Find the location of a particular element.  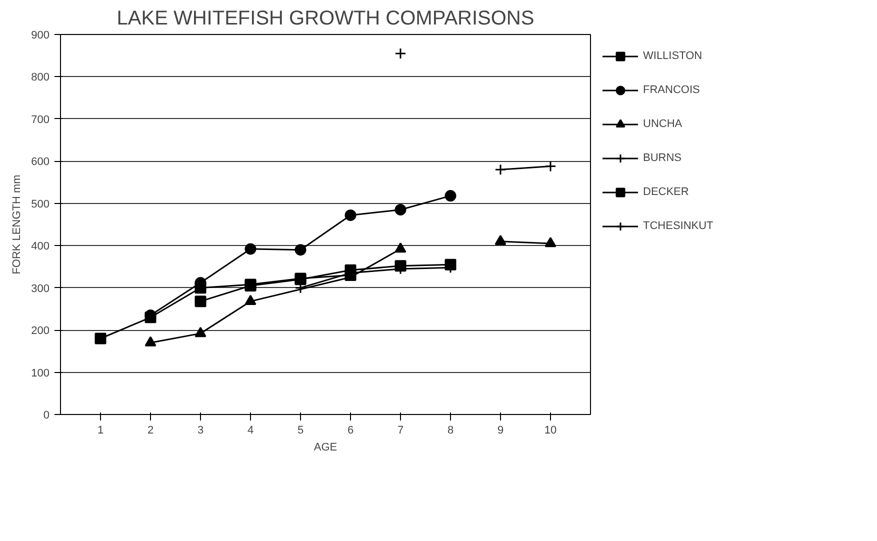

y-axis-title: FORK LENGTH mm is located at coordinates (17, 224).